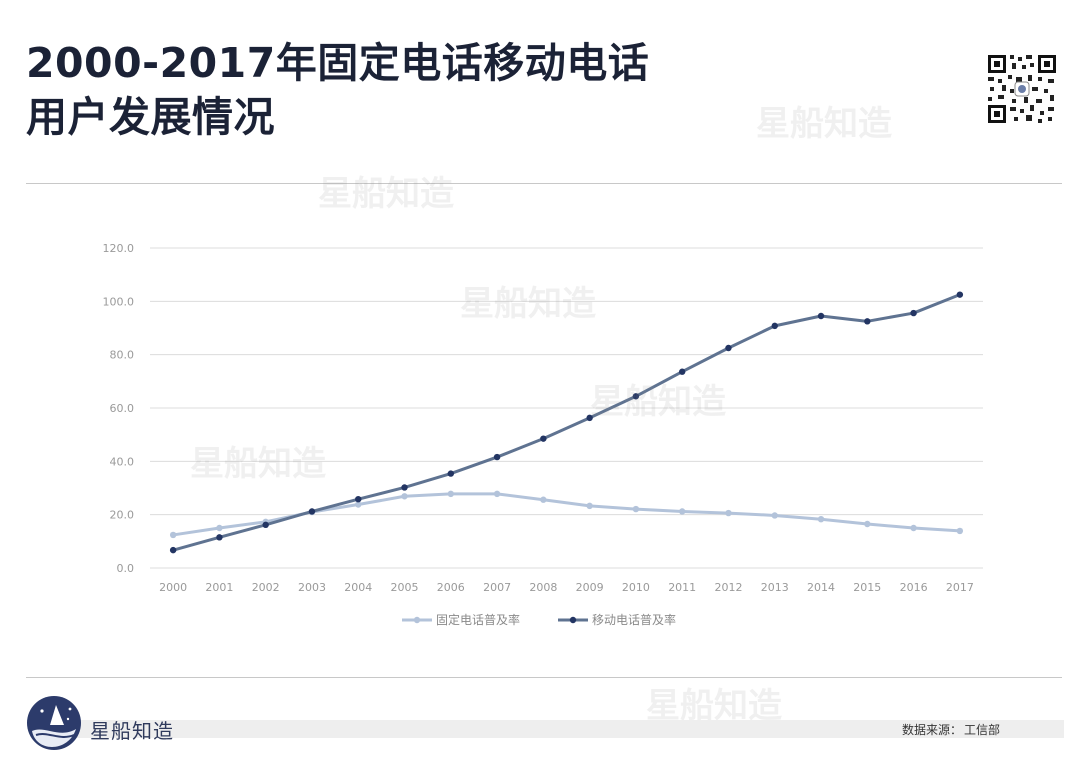 This screenshot has width=1080, height=764. I want to click on x-tick-label: 2009, so click(590, 587).